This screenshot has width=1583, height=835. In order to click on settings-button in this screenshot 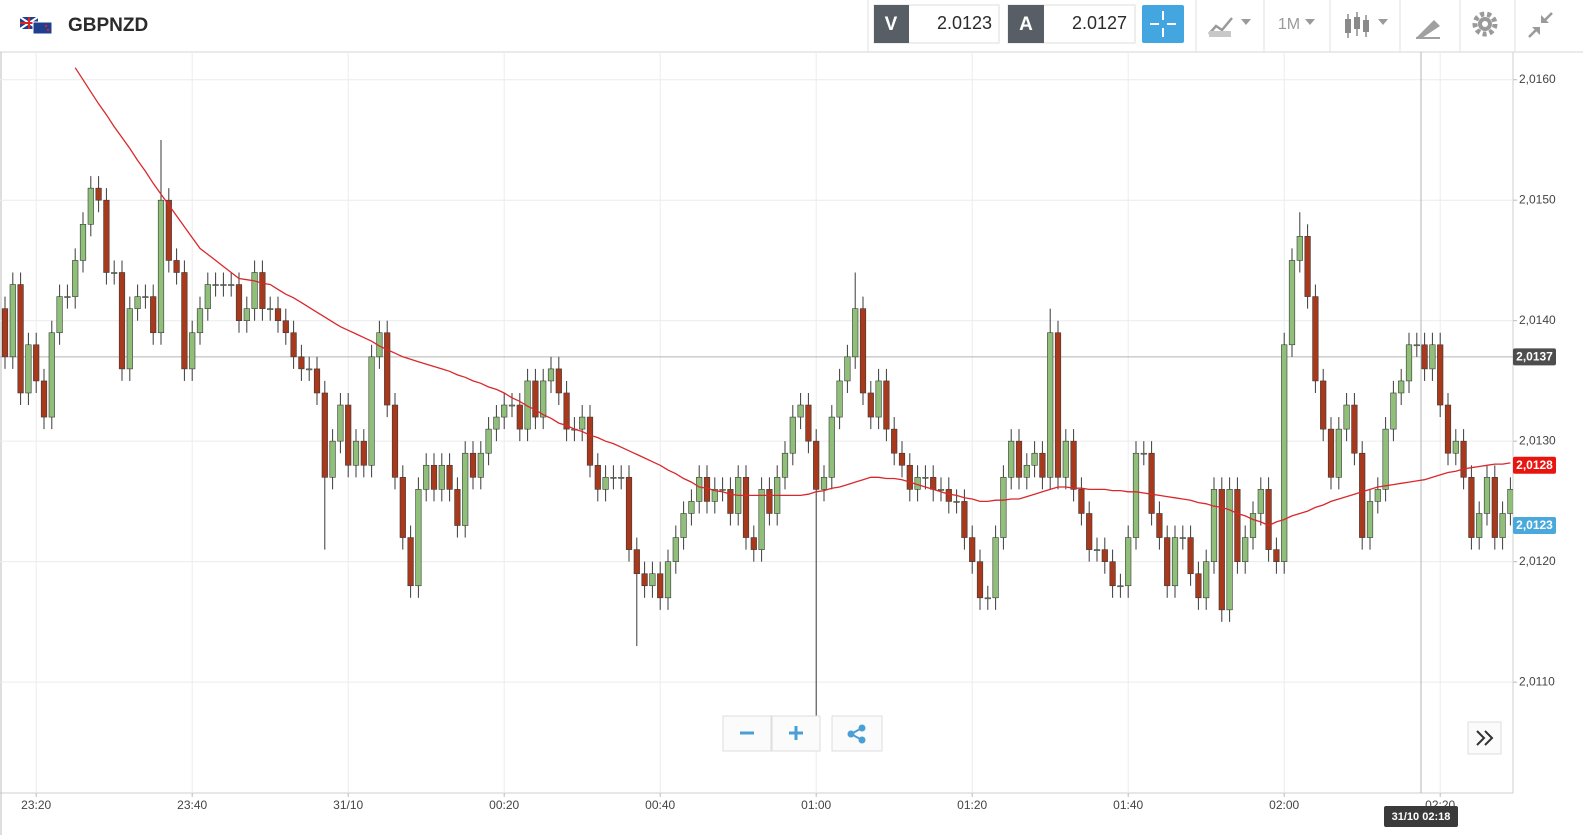, I will do `click(1485, 24)`.